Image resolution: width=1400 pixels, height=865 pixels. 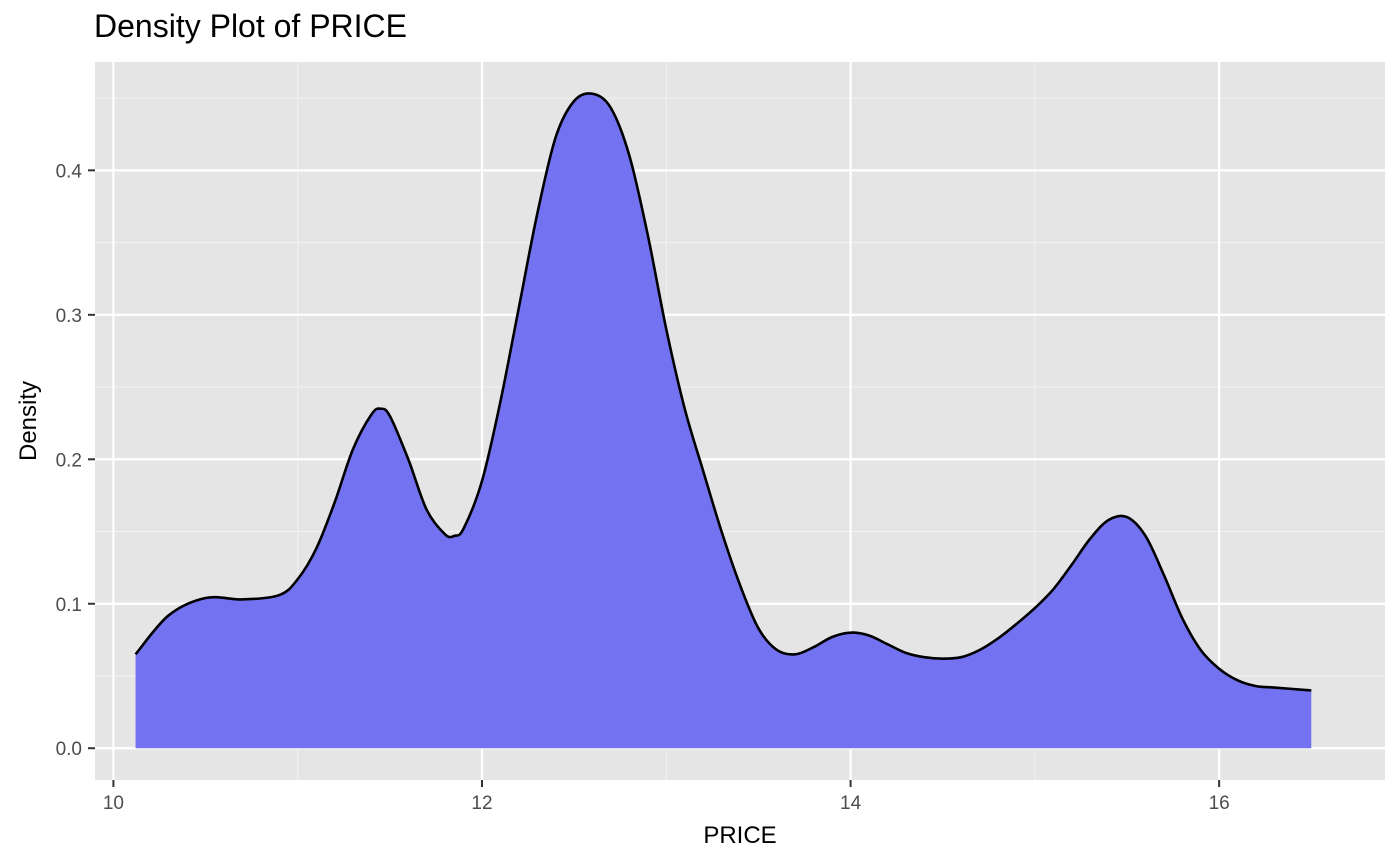 I want to click on x-axis: 10 12 14 16, so click(x=666, y=797).